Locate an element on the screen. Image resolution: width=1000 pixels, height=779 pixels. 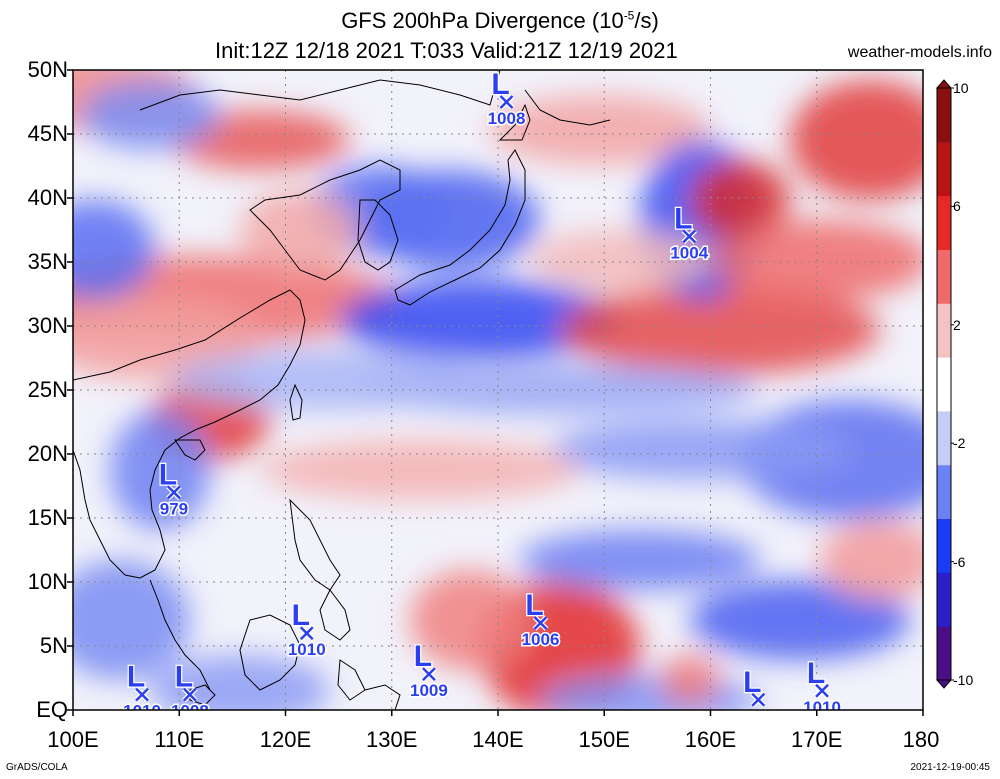
lat-label: 35N is located at coordinates (47, 261).